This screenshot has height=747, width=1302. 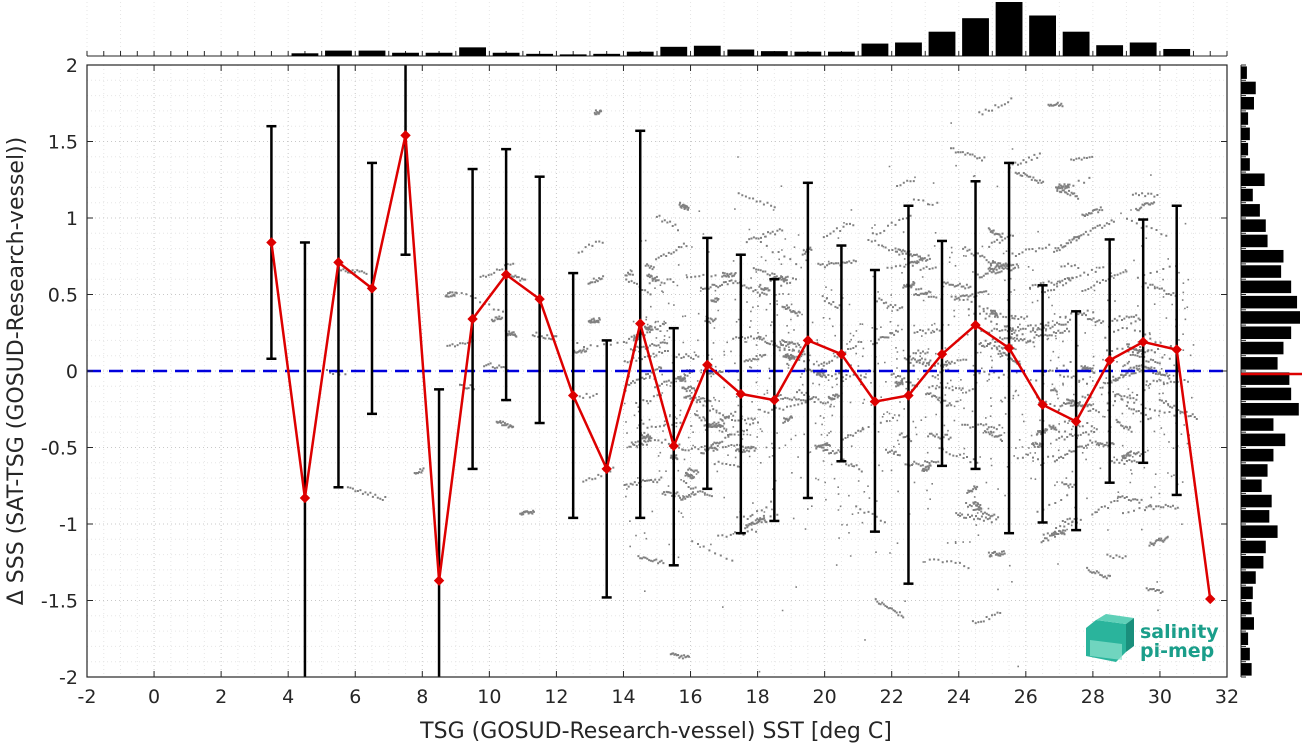 I want to click on logo-line1: salinity, so click(x=1179, y=632).